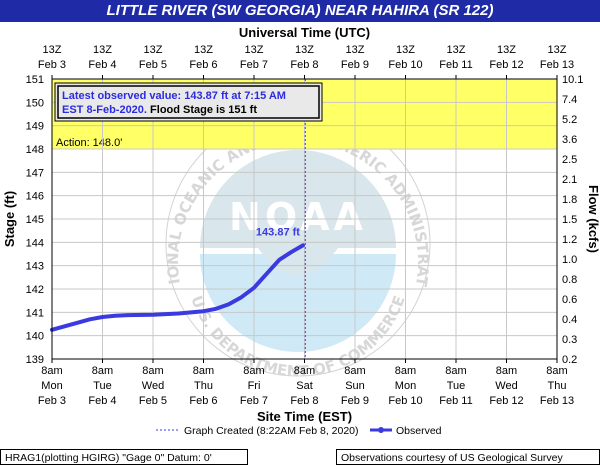  What do you see at coordinates (35, 243) in the screenshot?
I see `left-tick-label: 144` at bounding box center [35, 243].